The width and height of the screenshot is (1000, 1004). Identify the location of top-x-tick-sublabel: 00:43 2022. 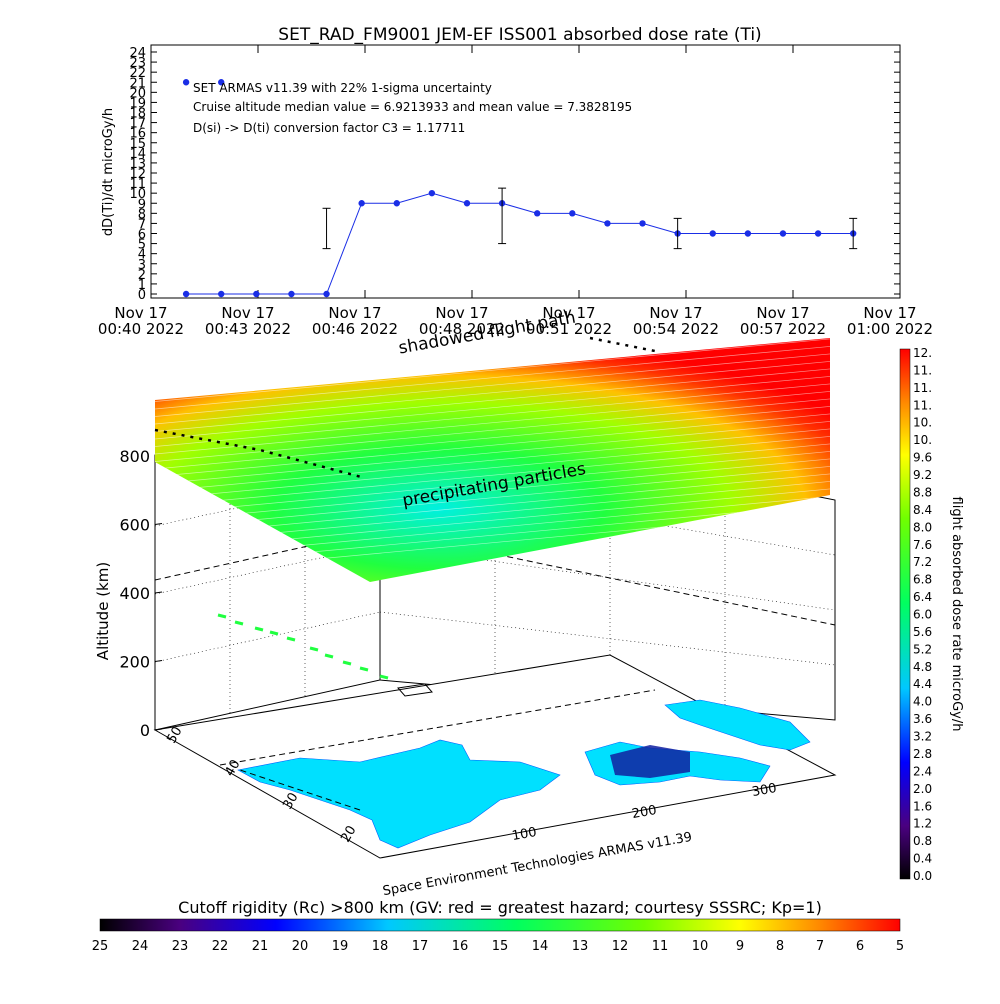
(248, 329).